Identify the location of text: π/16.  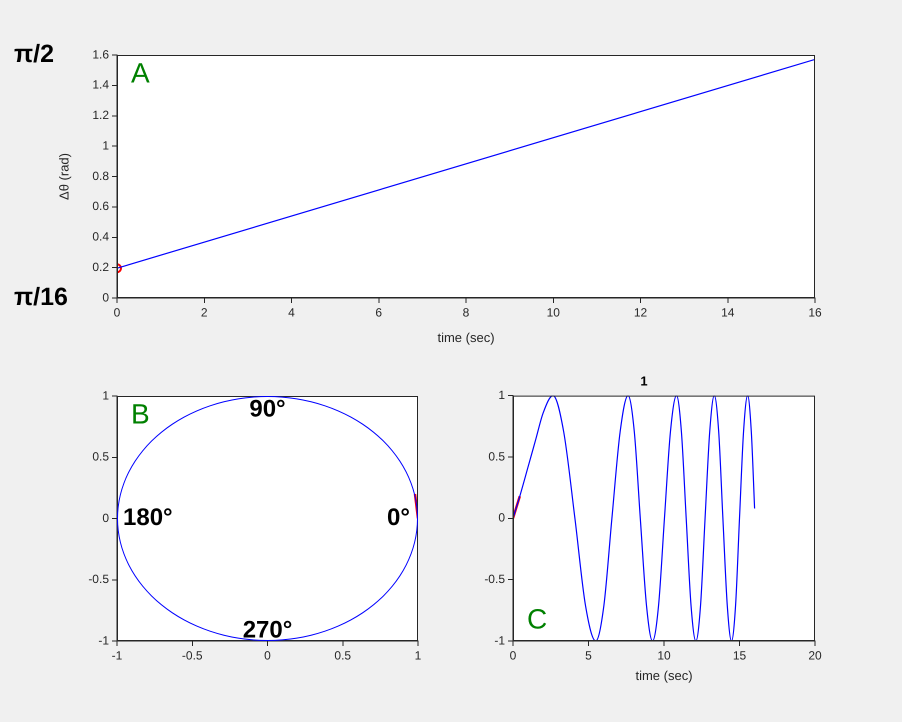
(41, 296).